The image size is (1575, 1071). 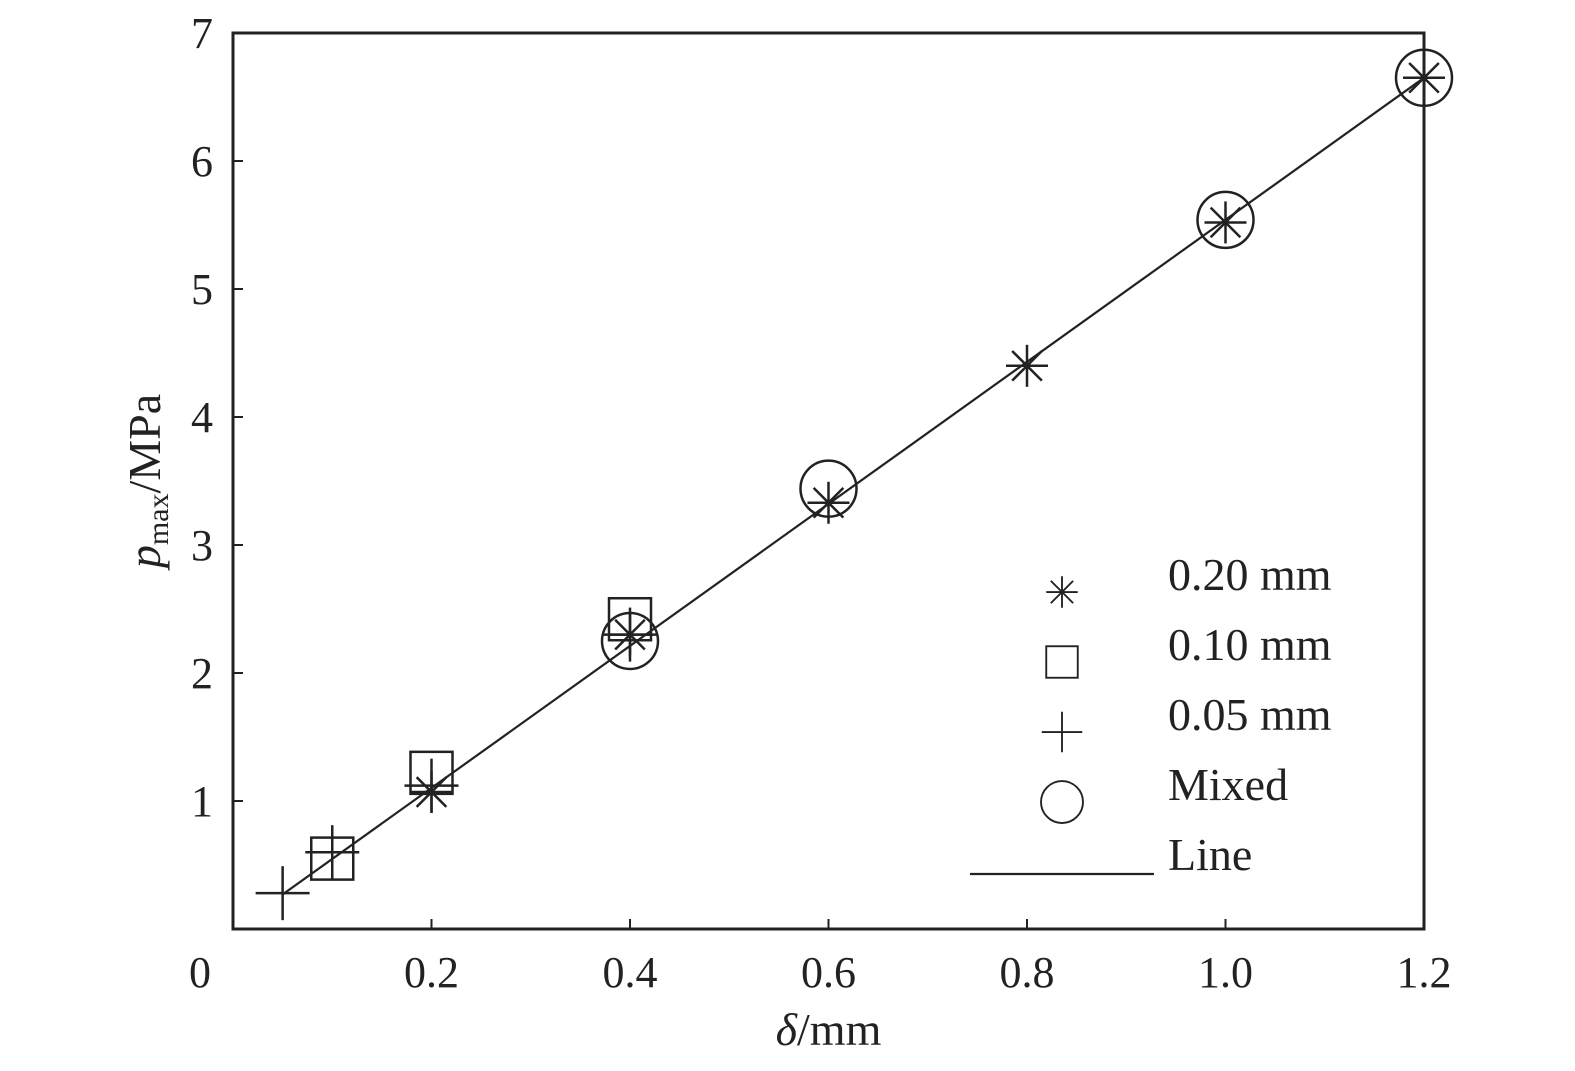 I want to click on y-tick-label: 3, so click(x=202, y=545).